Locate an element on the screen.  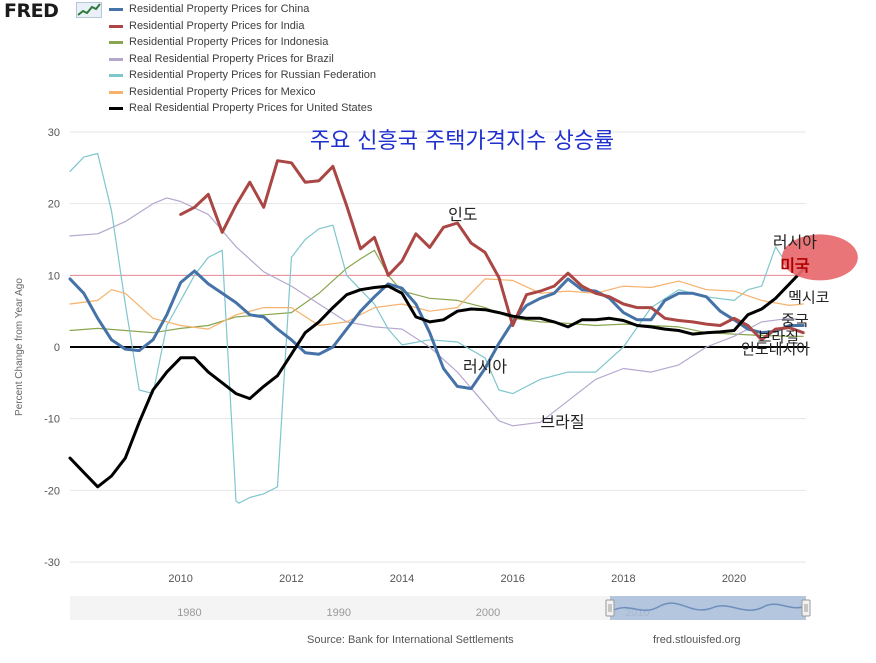
fred-logo: FRED is located at coordinates (54, 11).